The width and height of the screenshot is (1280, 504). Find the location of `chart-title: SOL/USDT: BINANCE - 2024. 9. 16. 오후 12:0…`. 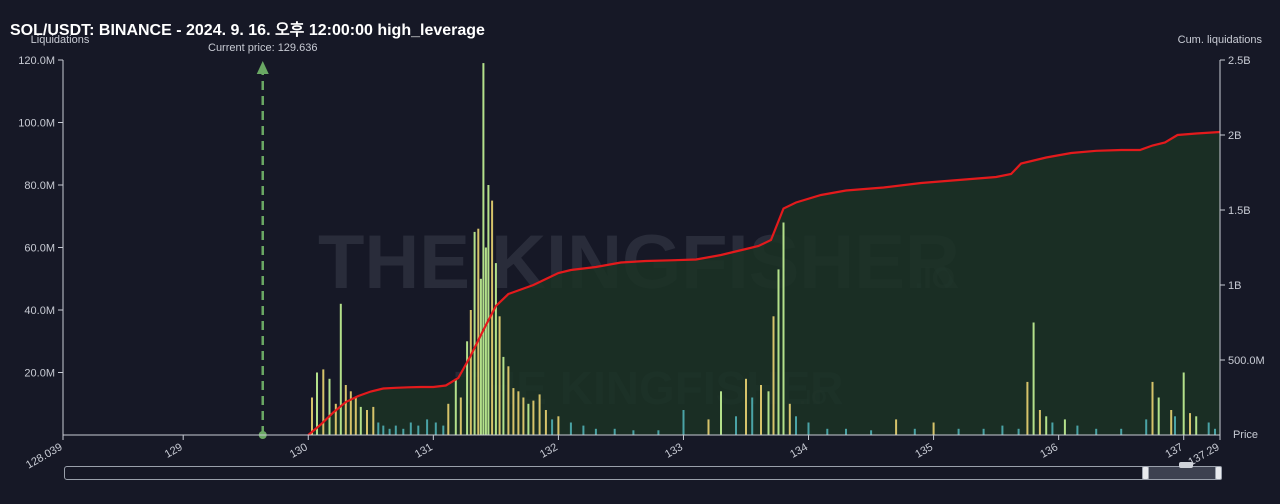

chart-title: SOL/USDT: BINANCE - 2024. 9. 16. 오후 12:0… is located at coordinates (247, 30).